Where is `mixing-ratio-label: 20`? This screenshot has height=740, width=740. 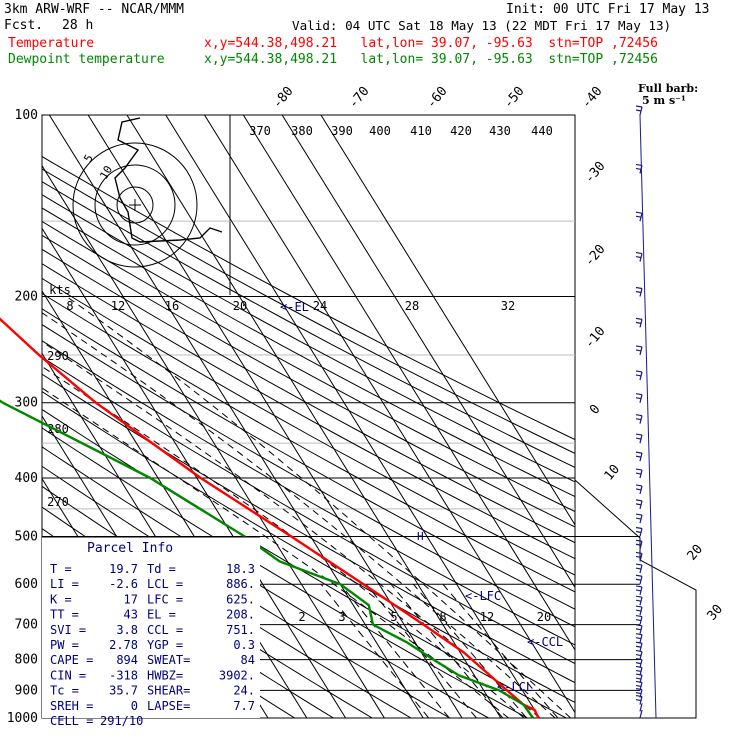 mixing-ratio-label: 20 is located at coordinates (544, 617).